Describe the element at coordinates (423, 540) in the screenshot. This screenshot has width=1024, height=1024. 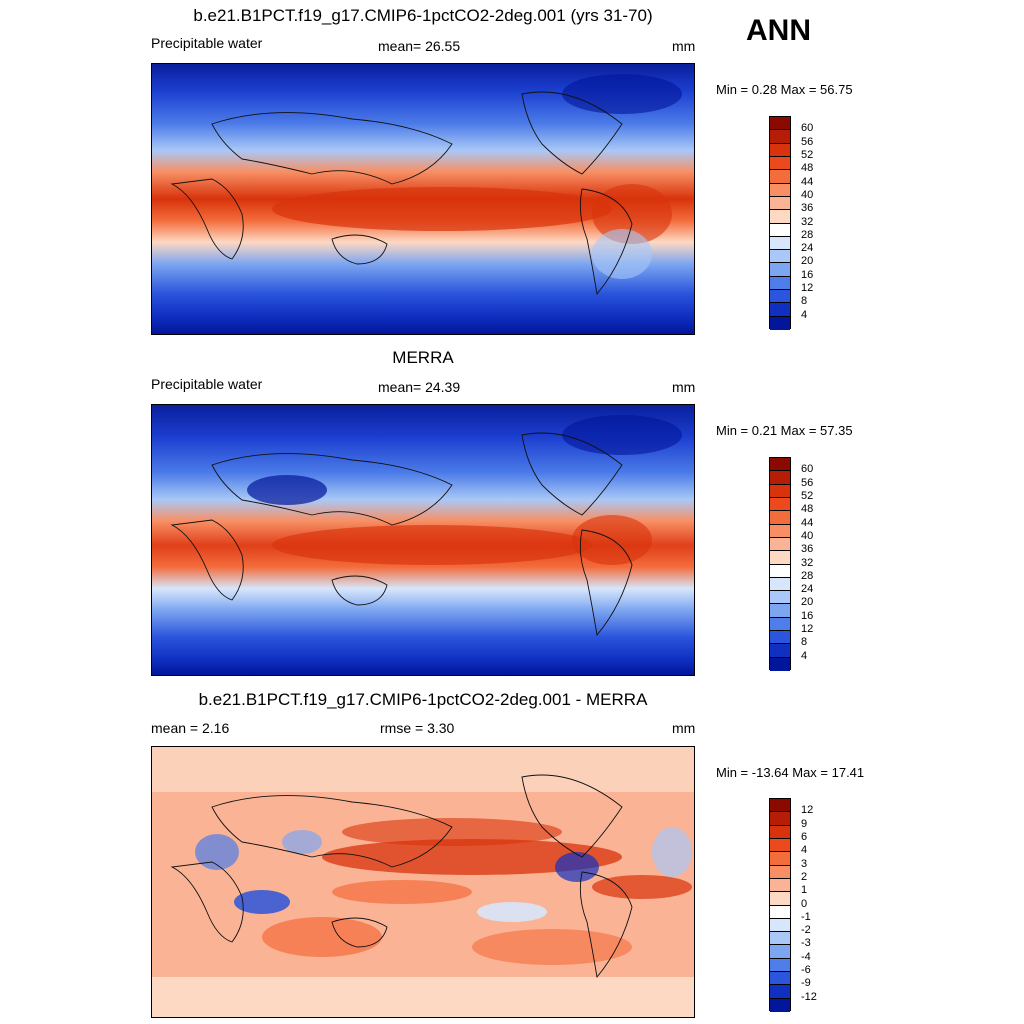
I see `panel-2-map` at that location.